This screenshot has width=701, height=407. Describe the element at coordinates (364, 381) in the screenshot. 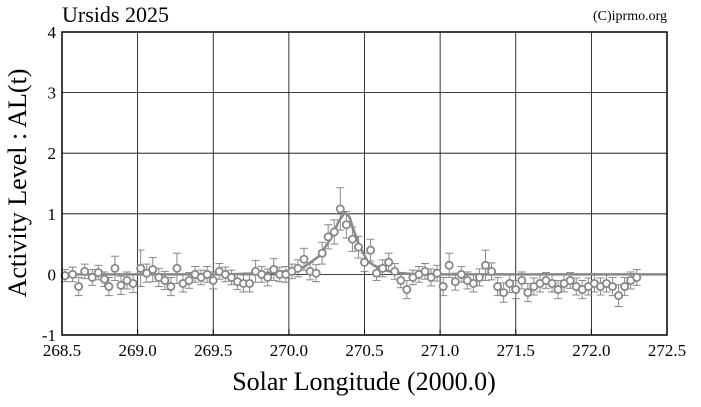

I see `x-axis-label: Solar Longitude (2000.0)` at that location.